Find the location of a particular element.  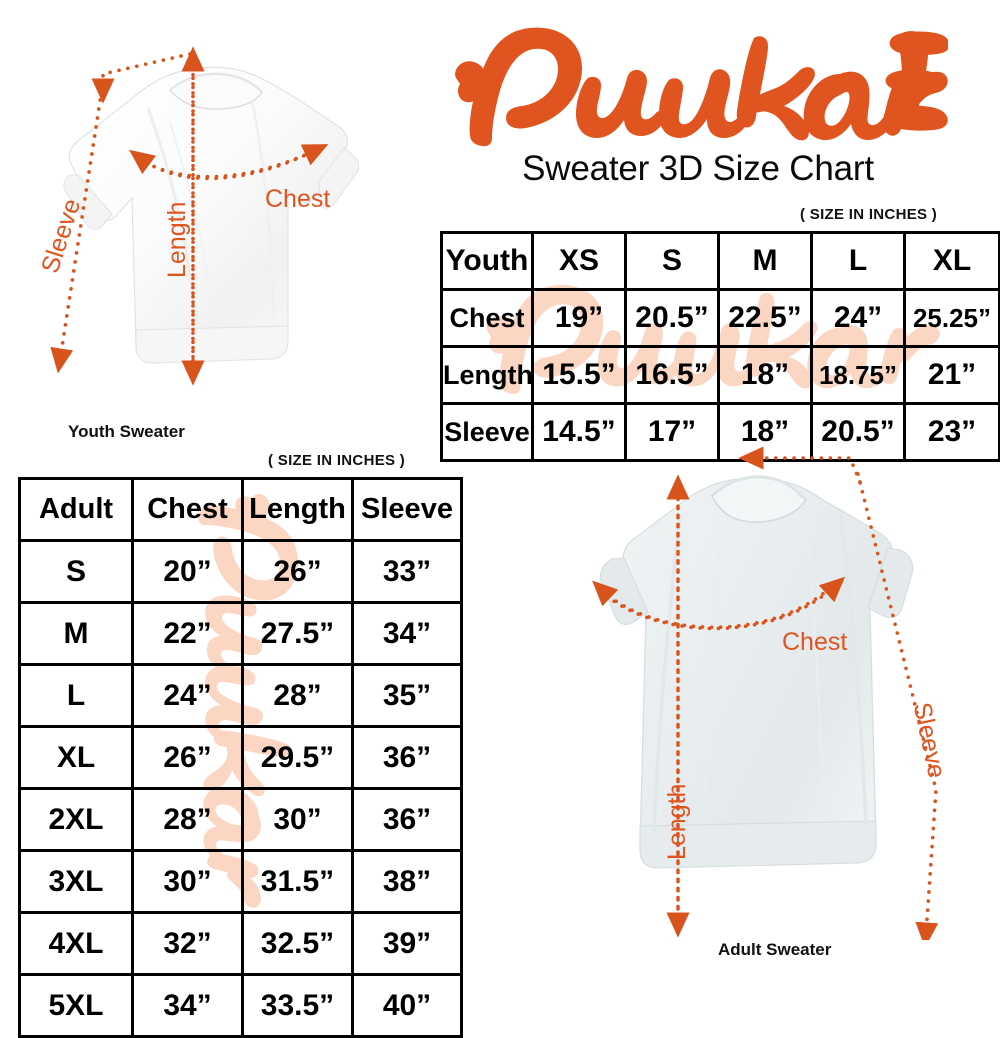

table-header-row: Youth XS S M L XL is located at coordinates (720, 261).